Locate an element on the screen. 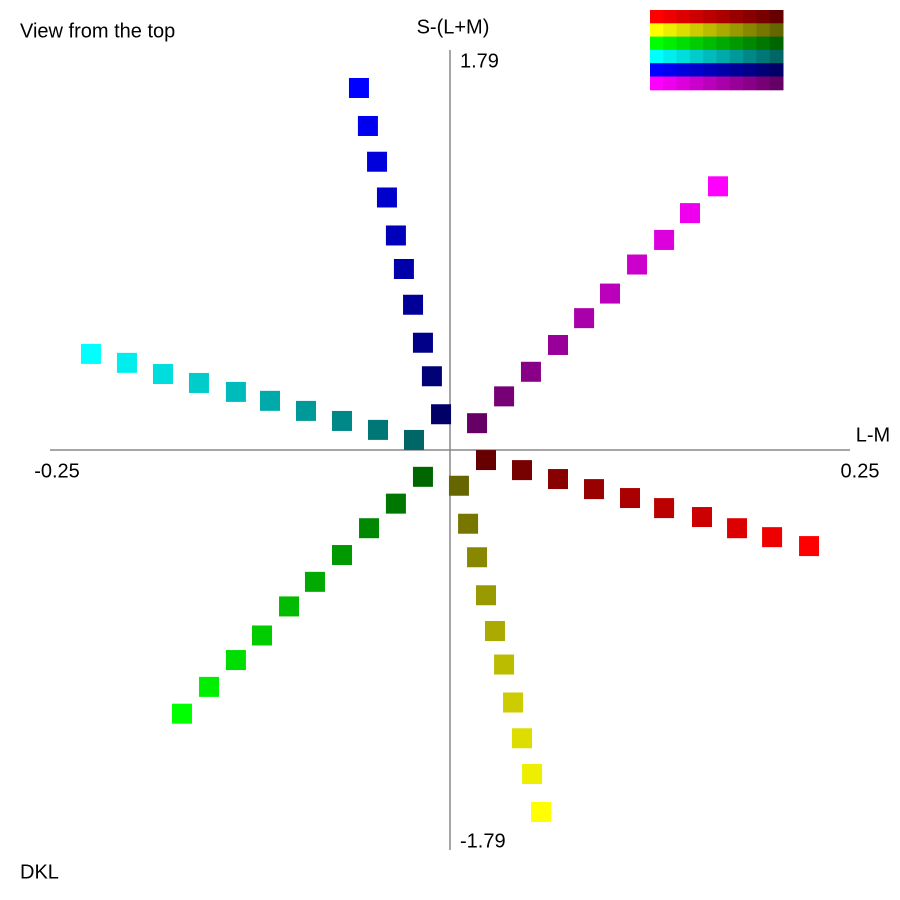  x-tick-label: -0.25 is located at coordinates (57, 471).